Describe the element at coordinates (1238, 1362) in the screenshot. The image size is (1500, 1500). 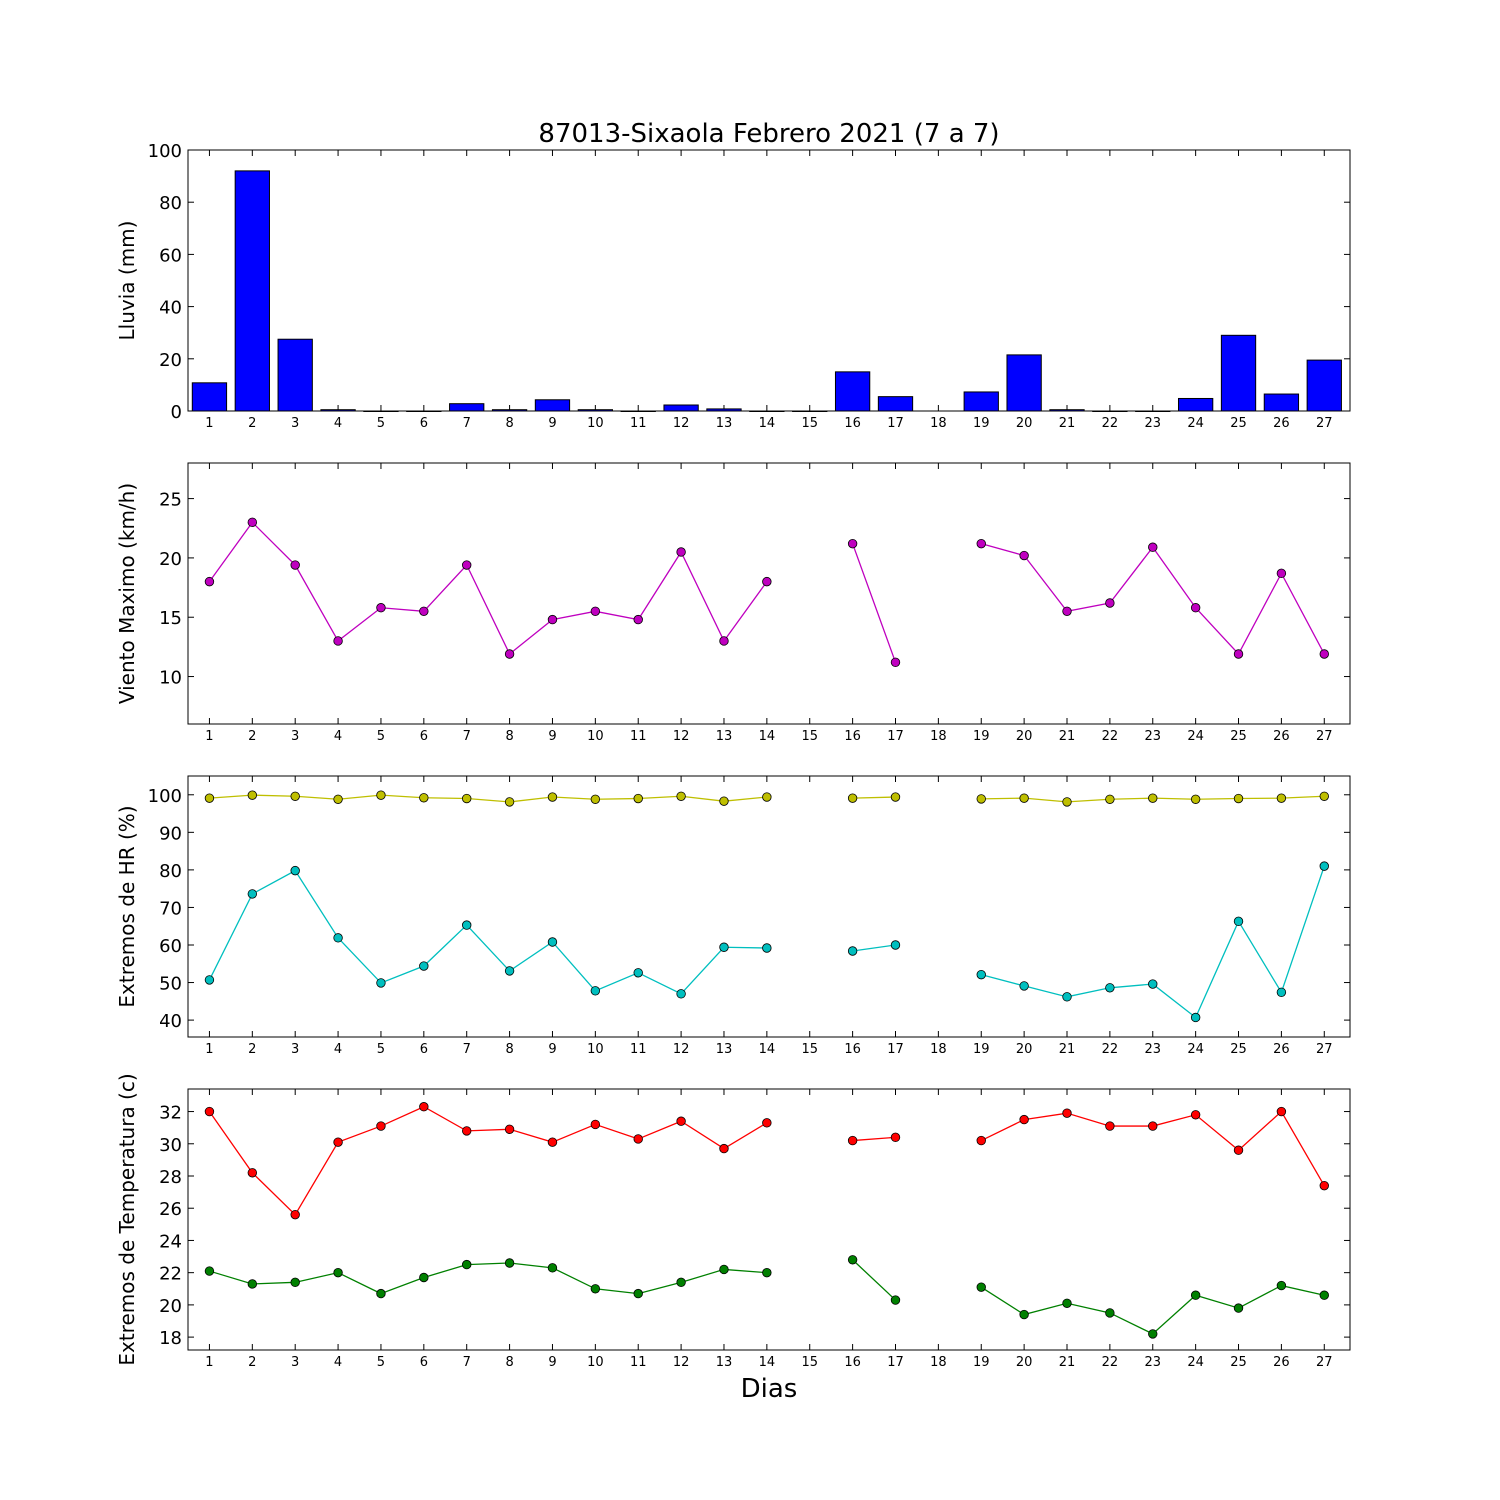
I see `temperature-xtick-label: 25` at that location.